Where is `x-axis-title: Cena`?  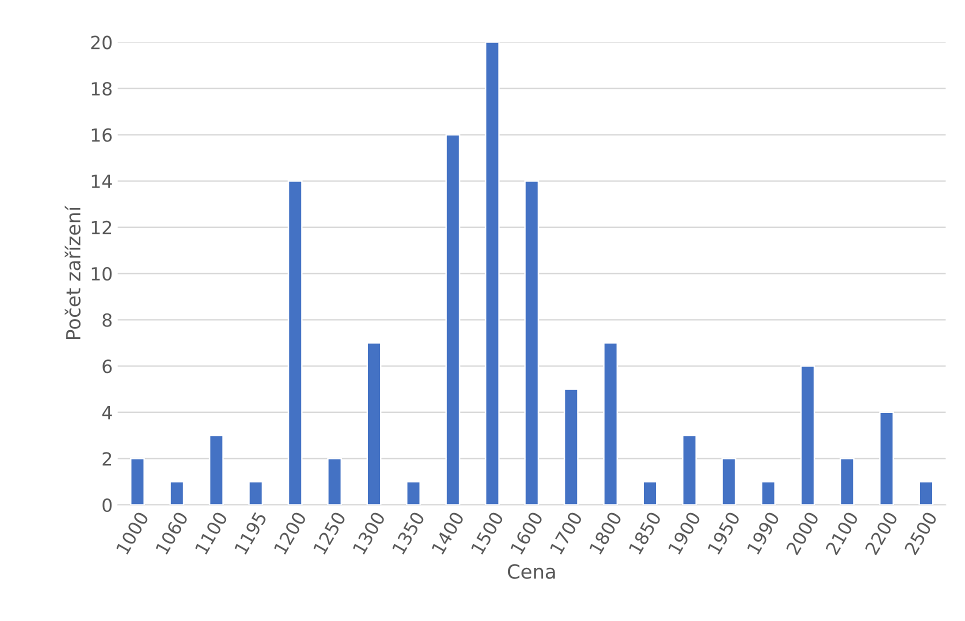
x-axis-title: Cena is located at coordinates (531, 571).